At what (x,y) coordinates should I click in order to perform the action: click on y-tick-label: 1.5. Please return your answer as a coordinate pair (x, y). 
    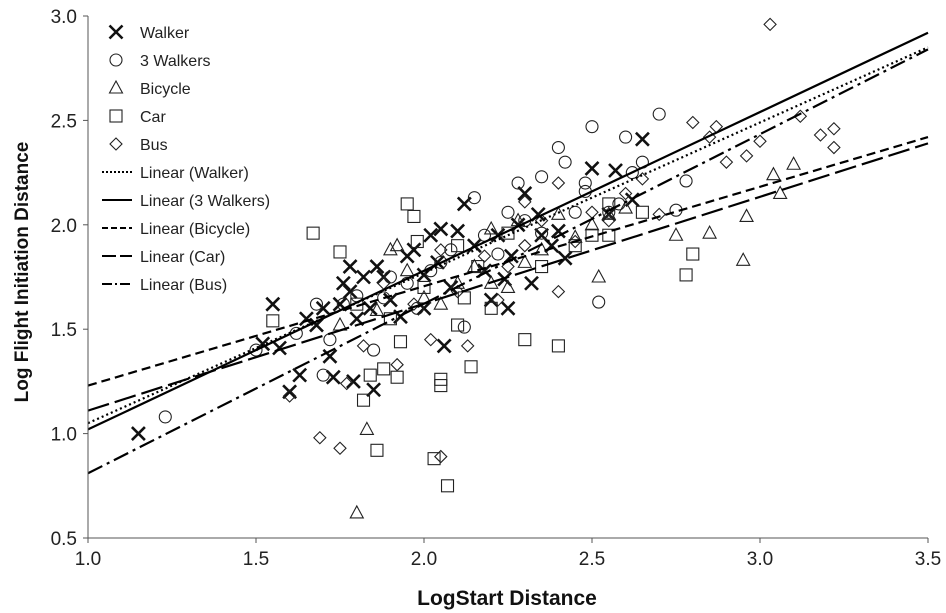
    Looking at the image, I should click on (64, 330).